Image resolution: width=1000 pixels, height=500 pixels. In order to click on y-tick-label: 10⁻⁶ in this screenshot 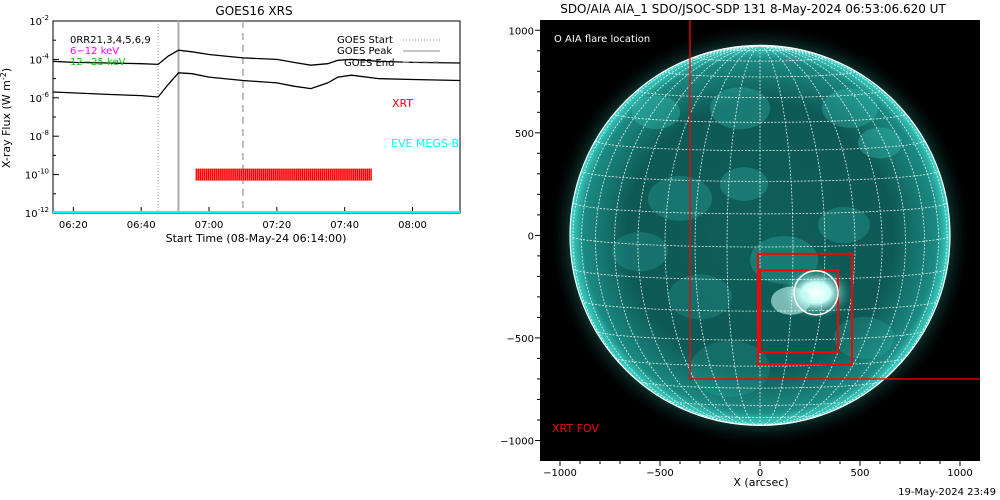, I will do `click(39, 98)`.